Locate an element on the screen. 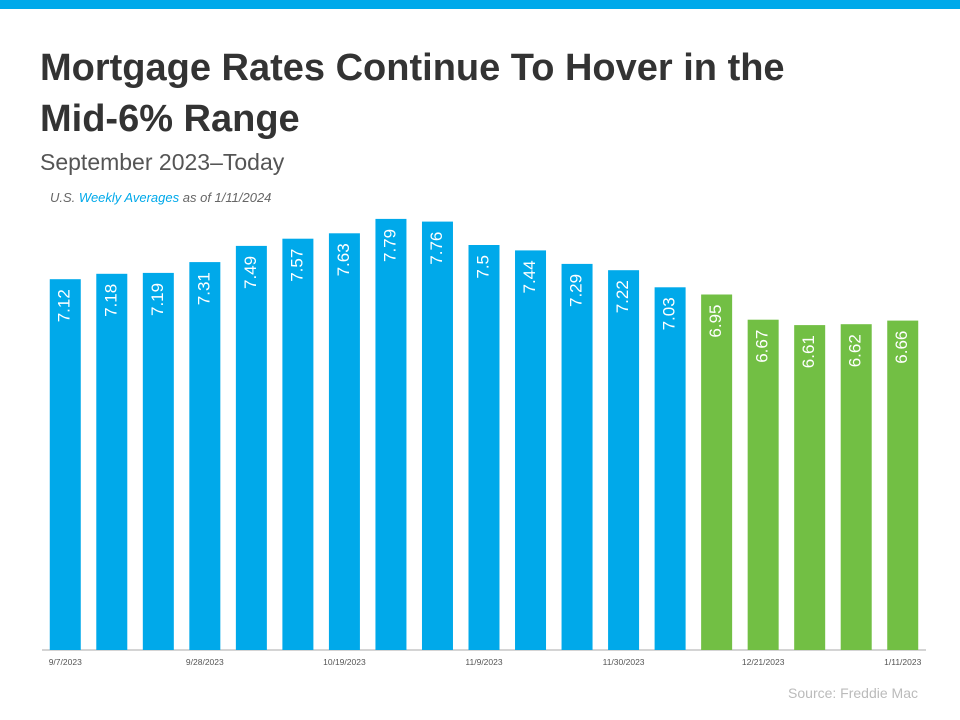 This screenshot has width=960, height=720. value-label: 7.49 is located at coordinates (250, 272).